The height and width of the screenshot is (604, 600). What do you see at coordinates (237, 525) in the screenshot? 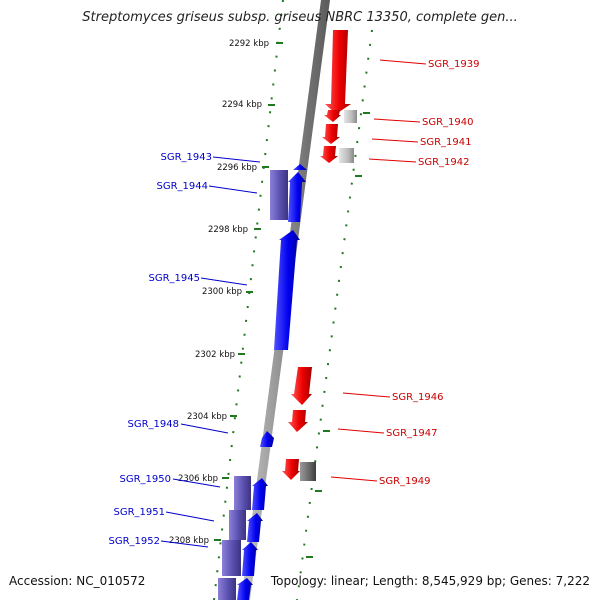
I see `gene-block-sgr-1951` at bounding box center [237, 525].